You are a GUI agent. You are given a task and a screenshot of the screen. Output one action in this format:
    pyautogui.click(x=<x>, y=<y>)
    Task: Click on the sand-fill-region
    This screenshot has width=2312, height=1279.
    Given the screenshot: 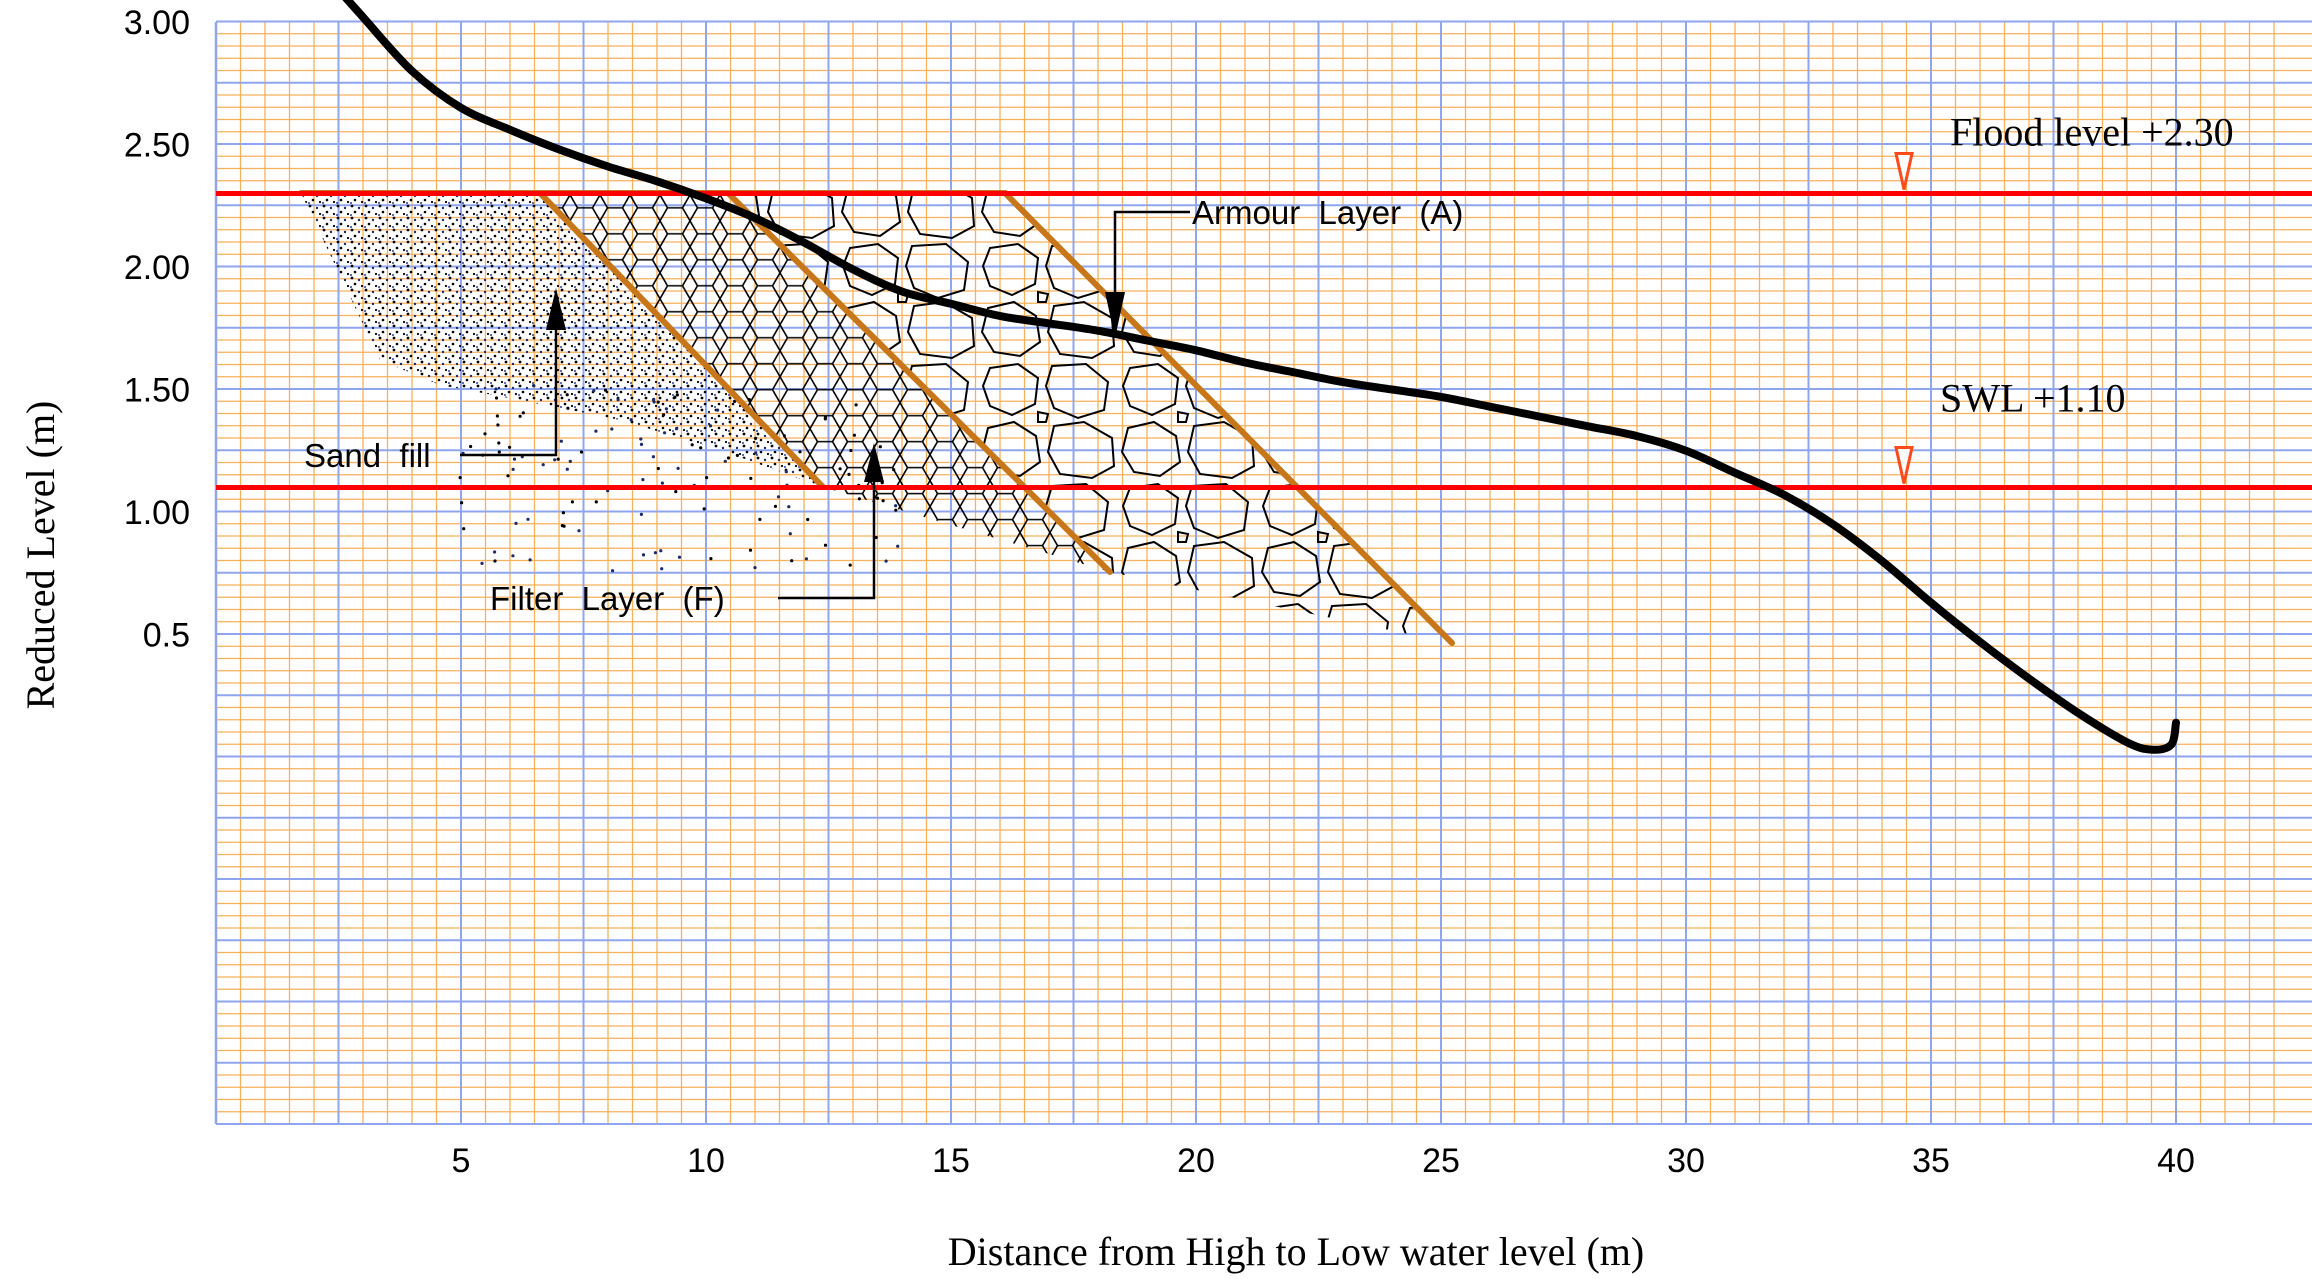 What is the action you would take?
    pyautogui.click(x=562, y=340)
    